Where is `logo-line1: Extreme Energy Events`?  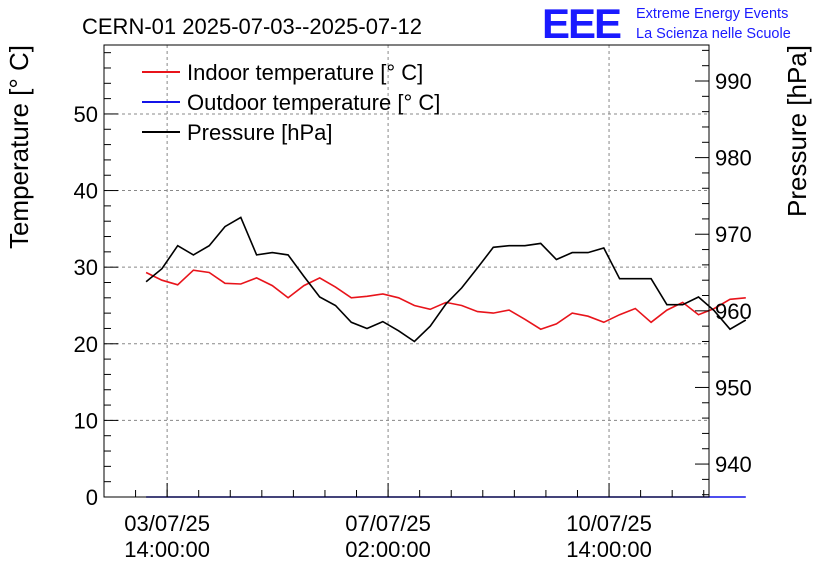
logo-line1: Extreme Energy Events is located at coordinates (712, 14).